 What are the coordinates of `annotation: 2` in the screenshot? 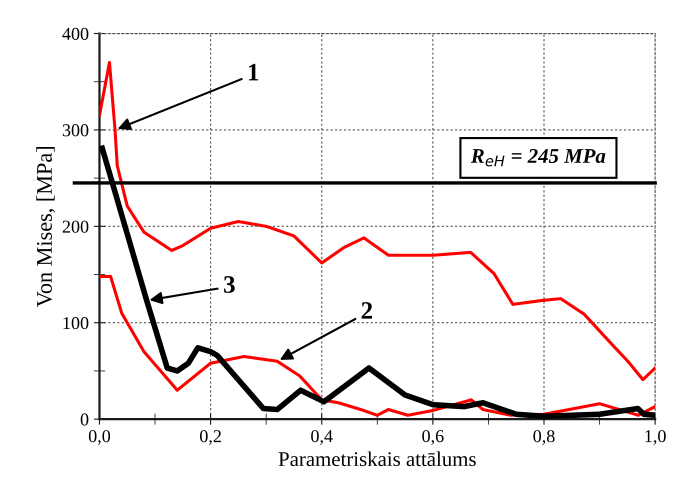 It's located at (367, 310).